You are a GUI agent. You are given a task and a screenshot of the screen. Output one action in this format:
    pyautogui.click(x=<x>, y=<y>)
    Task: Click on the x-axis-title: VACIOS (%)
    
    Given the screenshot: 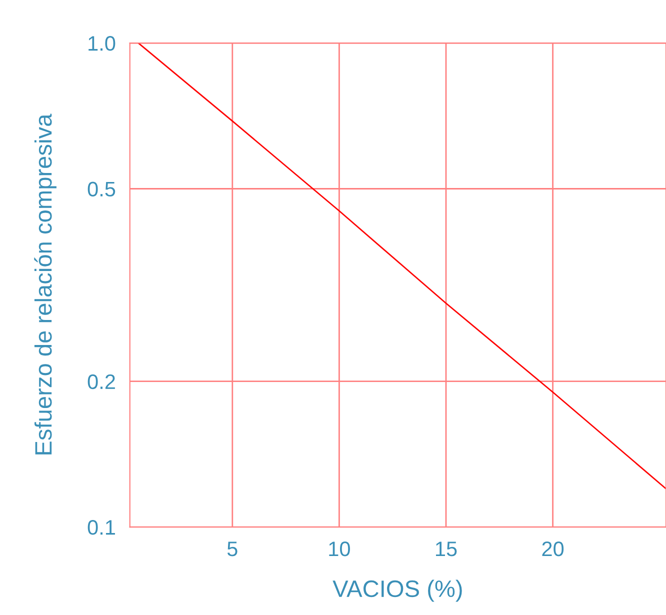 What is the action you would take?
    pyautogui.click(x=397, y=591)
    